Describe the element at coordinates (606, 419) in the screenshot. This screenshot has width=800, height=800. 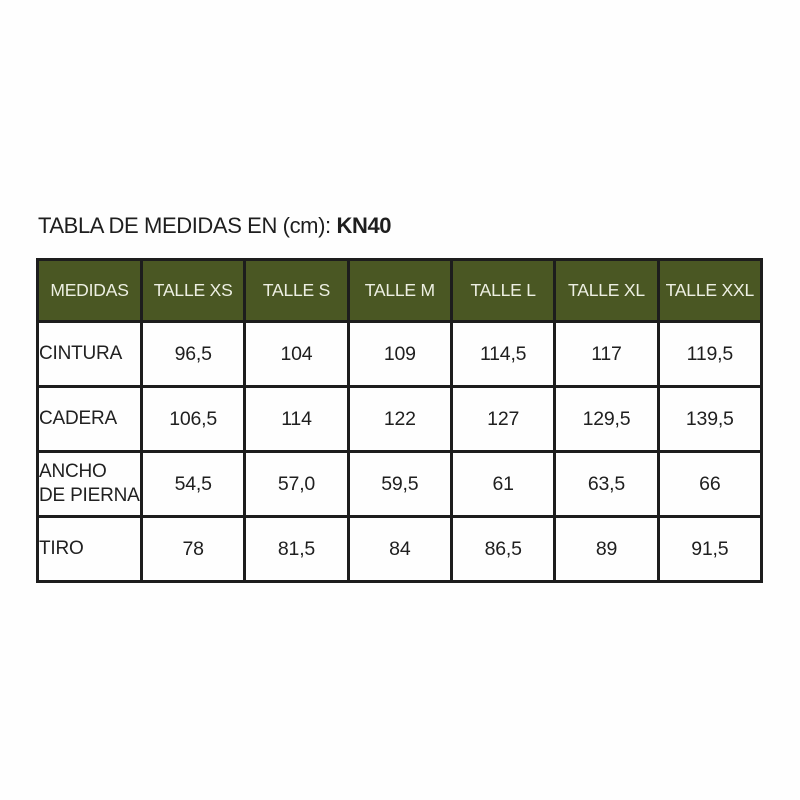
I see `measurement-cell: 129,5` at that location.